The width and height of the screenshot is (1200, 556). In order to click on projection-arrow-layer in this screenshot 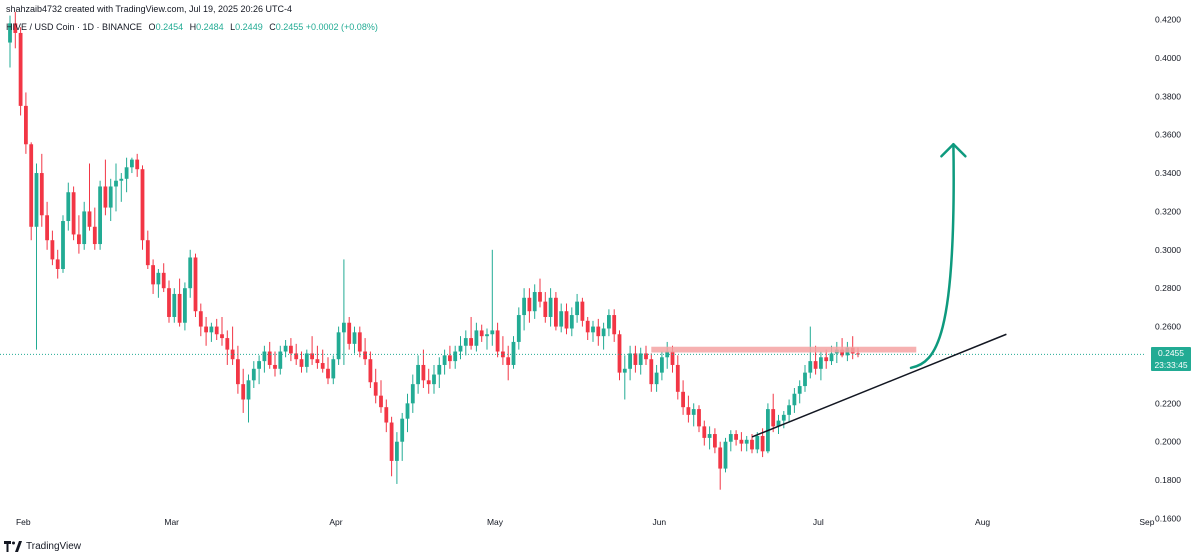, I will do `click(938, 256)`.